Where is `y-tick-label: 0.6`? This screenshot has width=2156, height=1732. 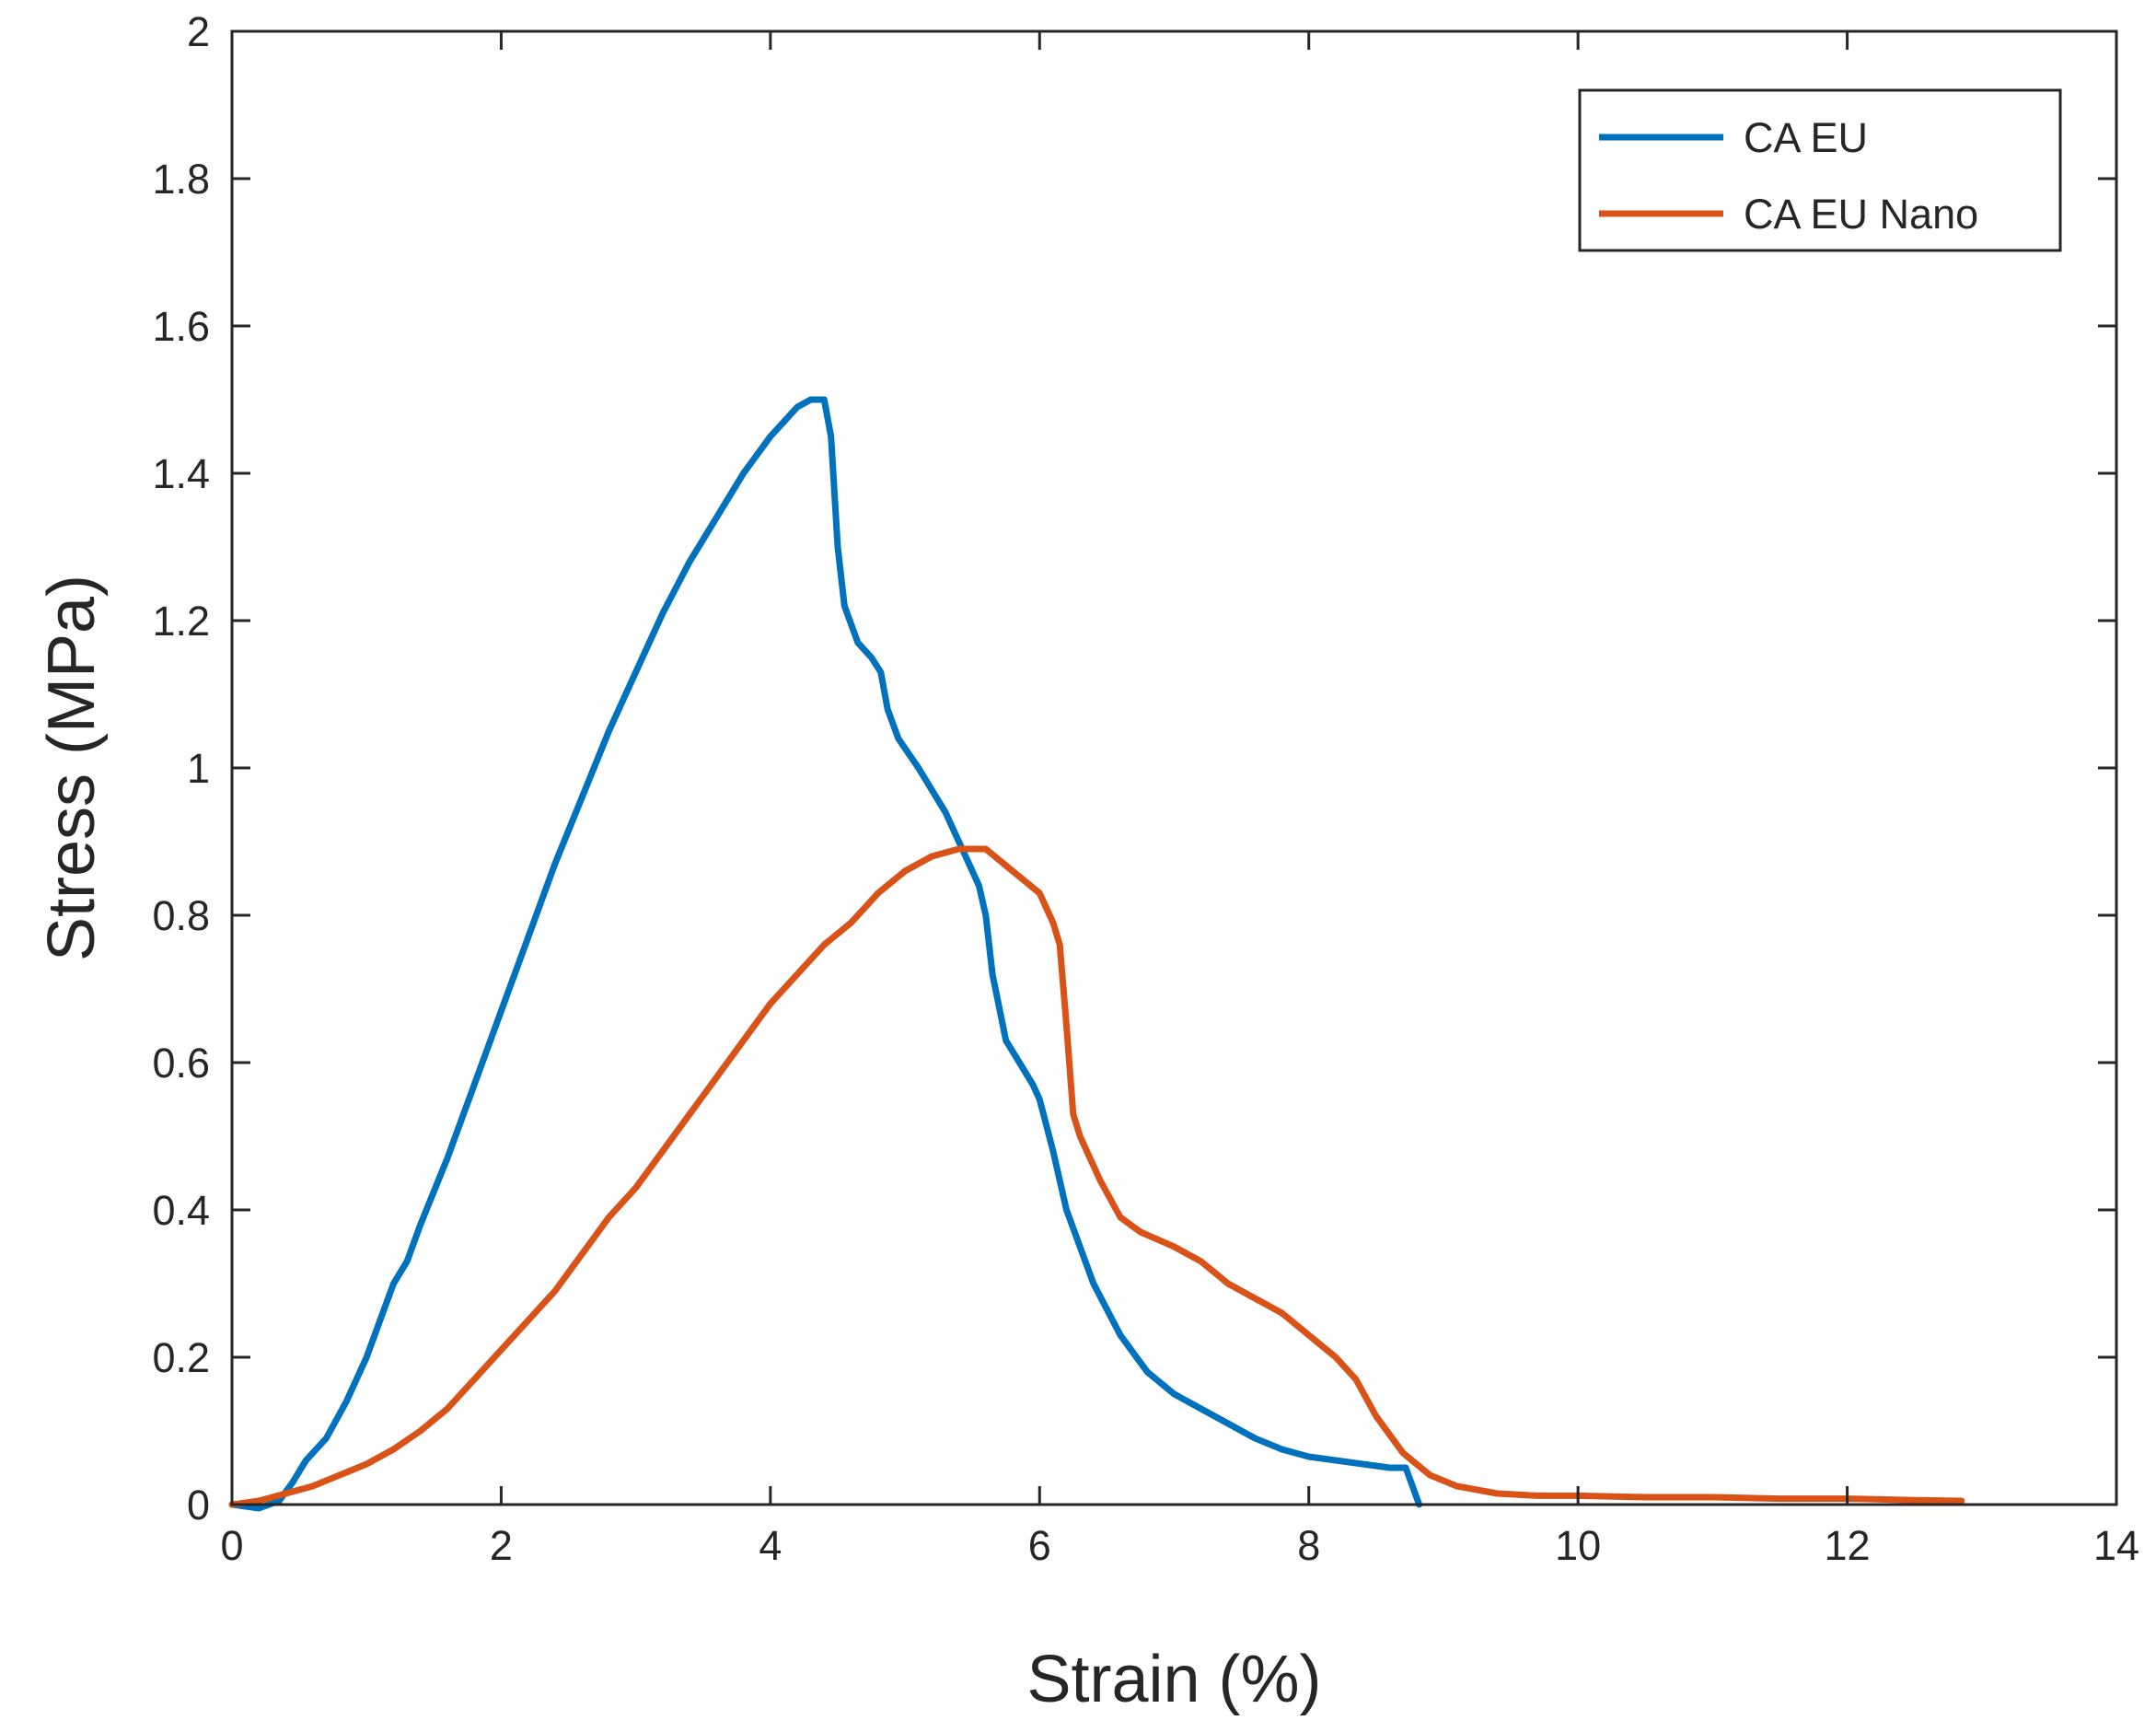
y-tick-label: 0.6 is located at coordinates (181, 1063).